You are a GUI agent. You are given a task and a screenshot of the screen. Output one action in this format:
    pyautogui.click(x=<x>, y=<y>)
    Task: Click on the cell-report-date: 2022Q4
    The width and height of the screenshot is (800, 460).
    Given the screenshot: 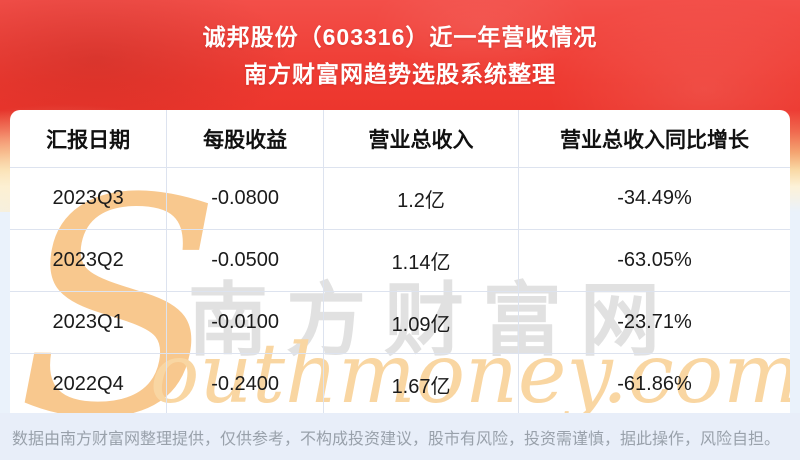 What is the action you would take?
    pyautogui.click(x=89, y=383)
    